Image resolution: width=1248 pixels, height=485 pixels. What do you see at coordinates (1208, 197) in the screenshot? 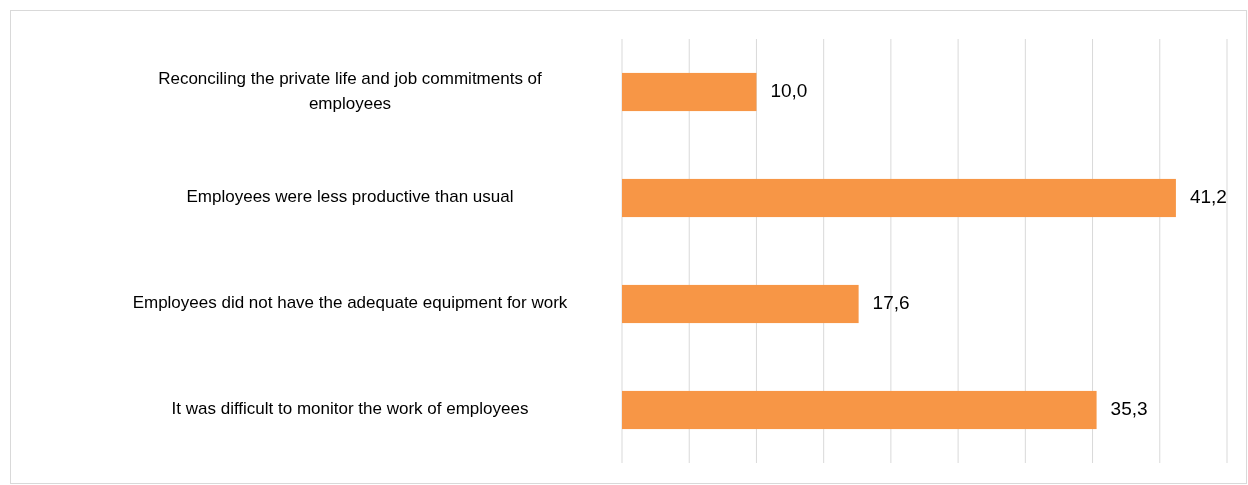
I see `data-label: 41,2` at bounding box center [1208, 197].